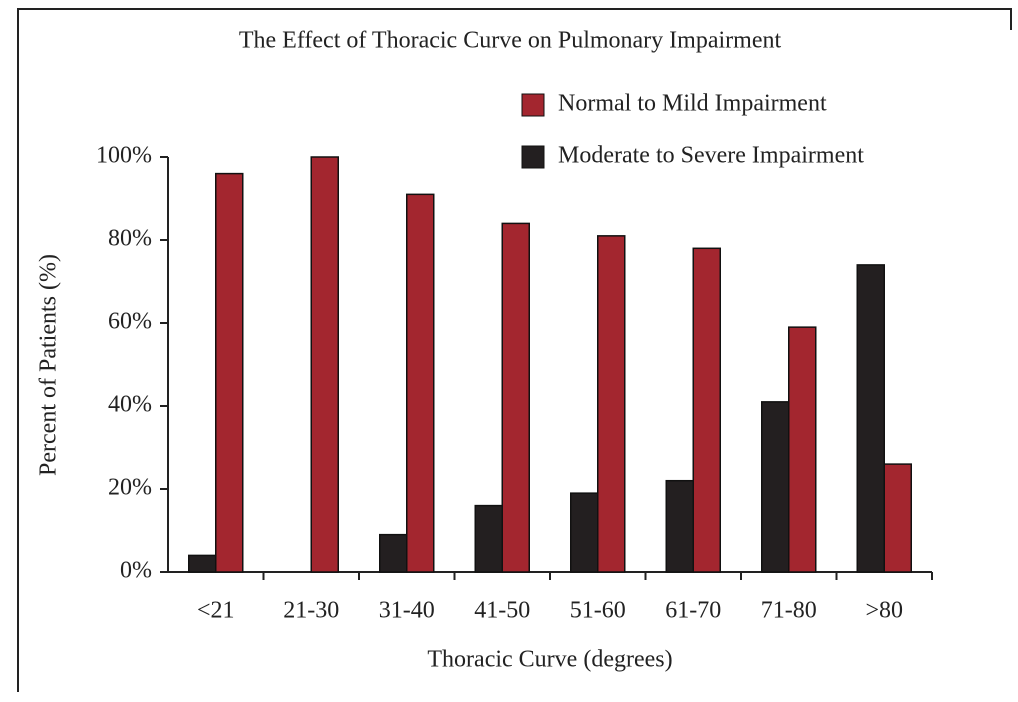 The width and height of the screenshot is (1018, 702). I want to click on y-tick-label: 80%, so click(130, 239).